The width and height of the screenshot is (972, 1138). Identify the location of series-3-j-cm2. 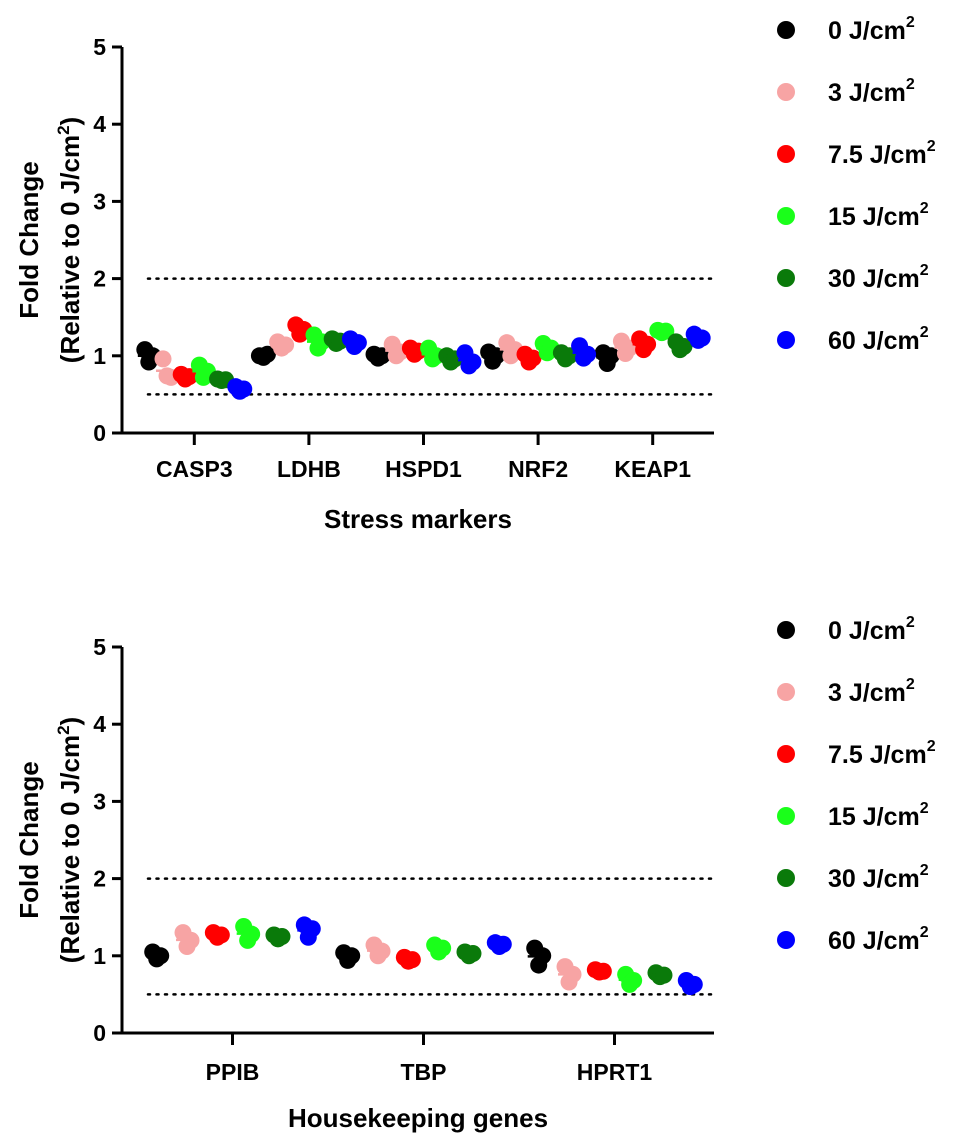
(378, 957).